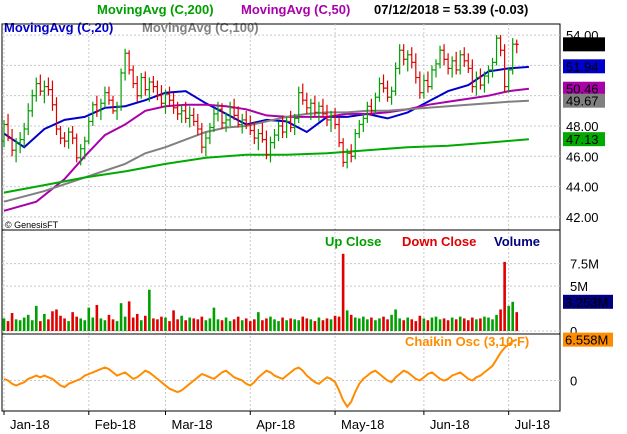 Image resolution: width=627 pixels, height=434 pixels. Describe the element at coordinates (58, 27) in the screenshot. I see `ma20-title: MovingAvg (C,20)` at that location.